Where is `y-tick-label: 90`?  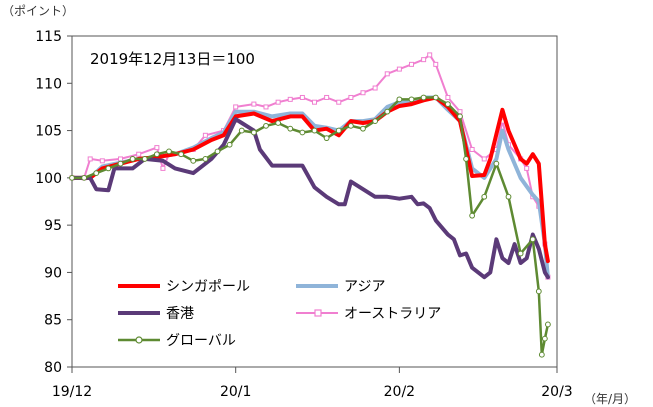 y-tick-label: 90 is located at coordinates (53, 273).